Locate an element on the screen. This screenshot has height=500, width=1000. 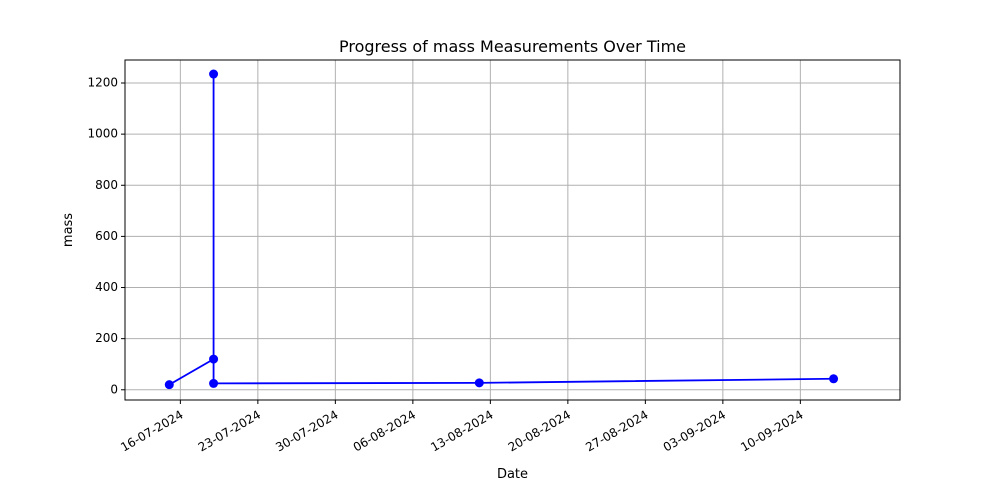
chart-title: Progress of mass Measurements Over Time is located at coordinates (512, 46).